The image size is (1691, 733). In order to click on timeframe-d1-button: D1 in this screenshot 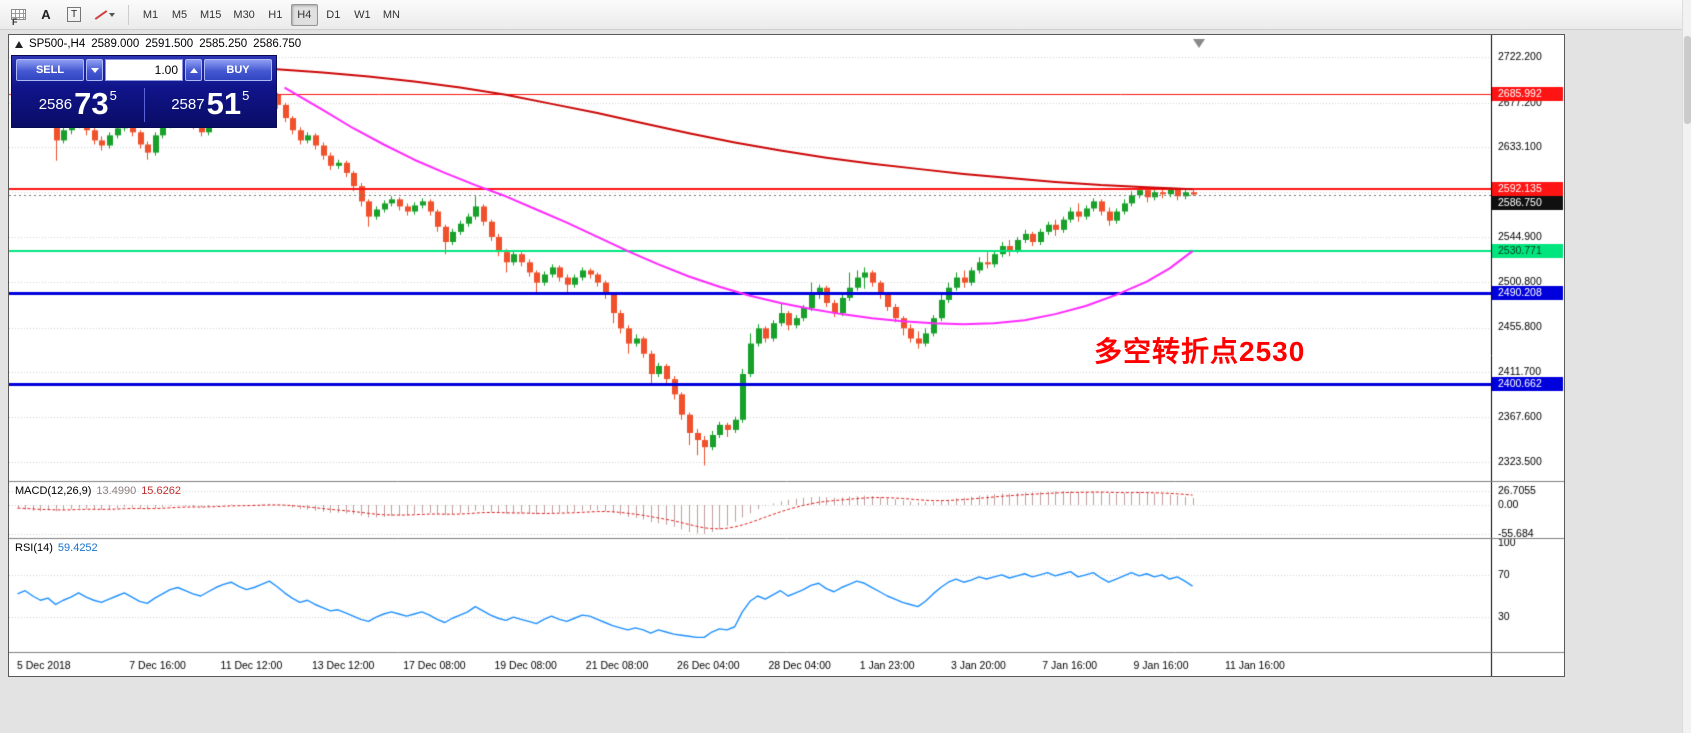, I will do `click(333, 15)`.